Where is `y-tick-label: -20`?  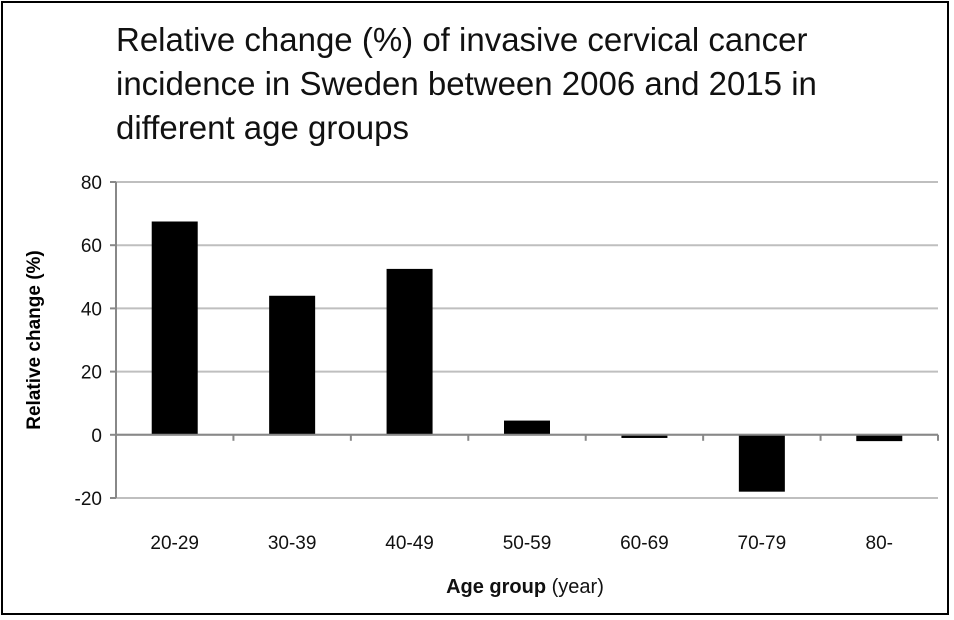 y-tick-label: -20 is located at coordinates (88, 499).